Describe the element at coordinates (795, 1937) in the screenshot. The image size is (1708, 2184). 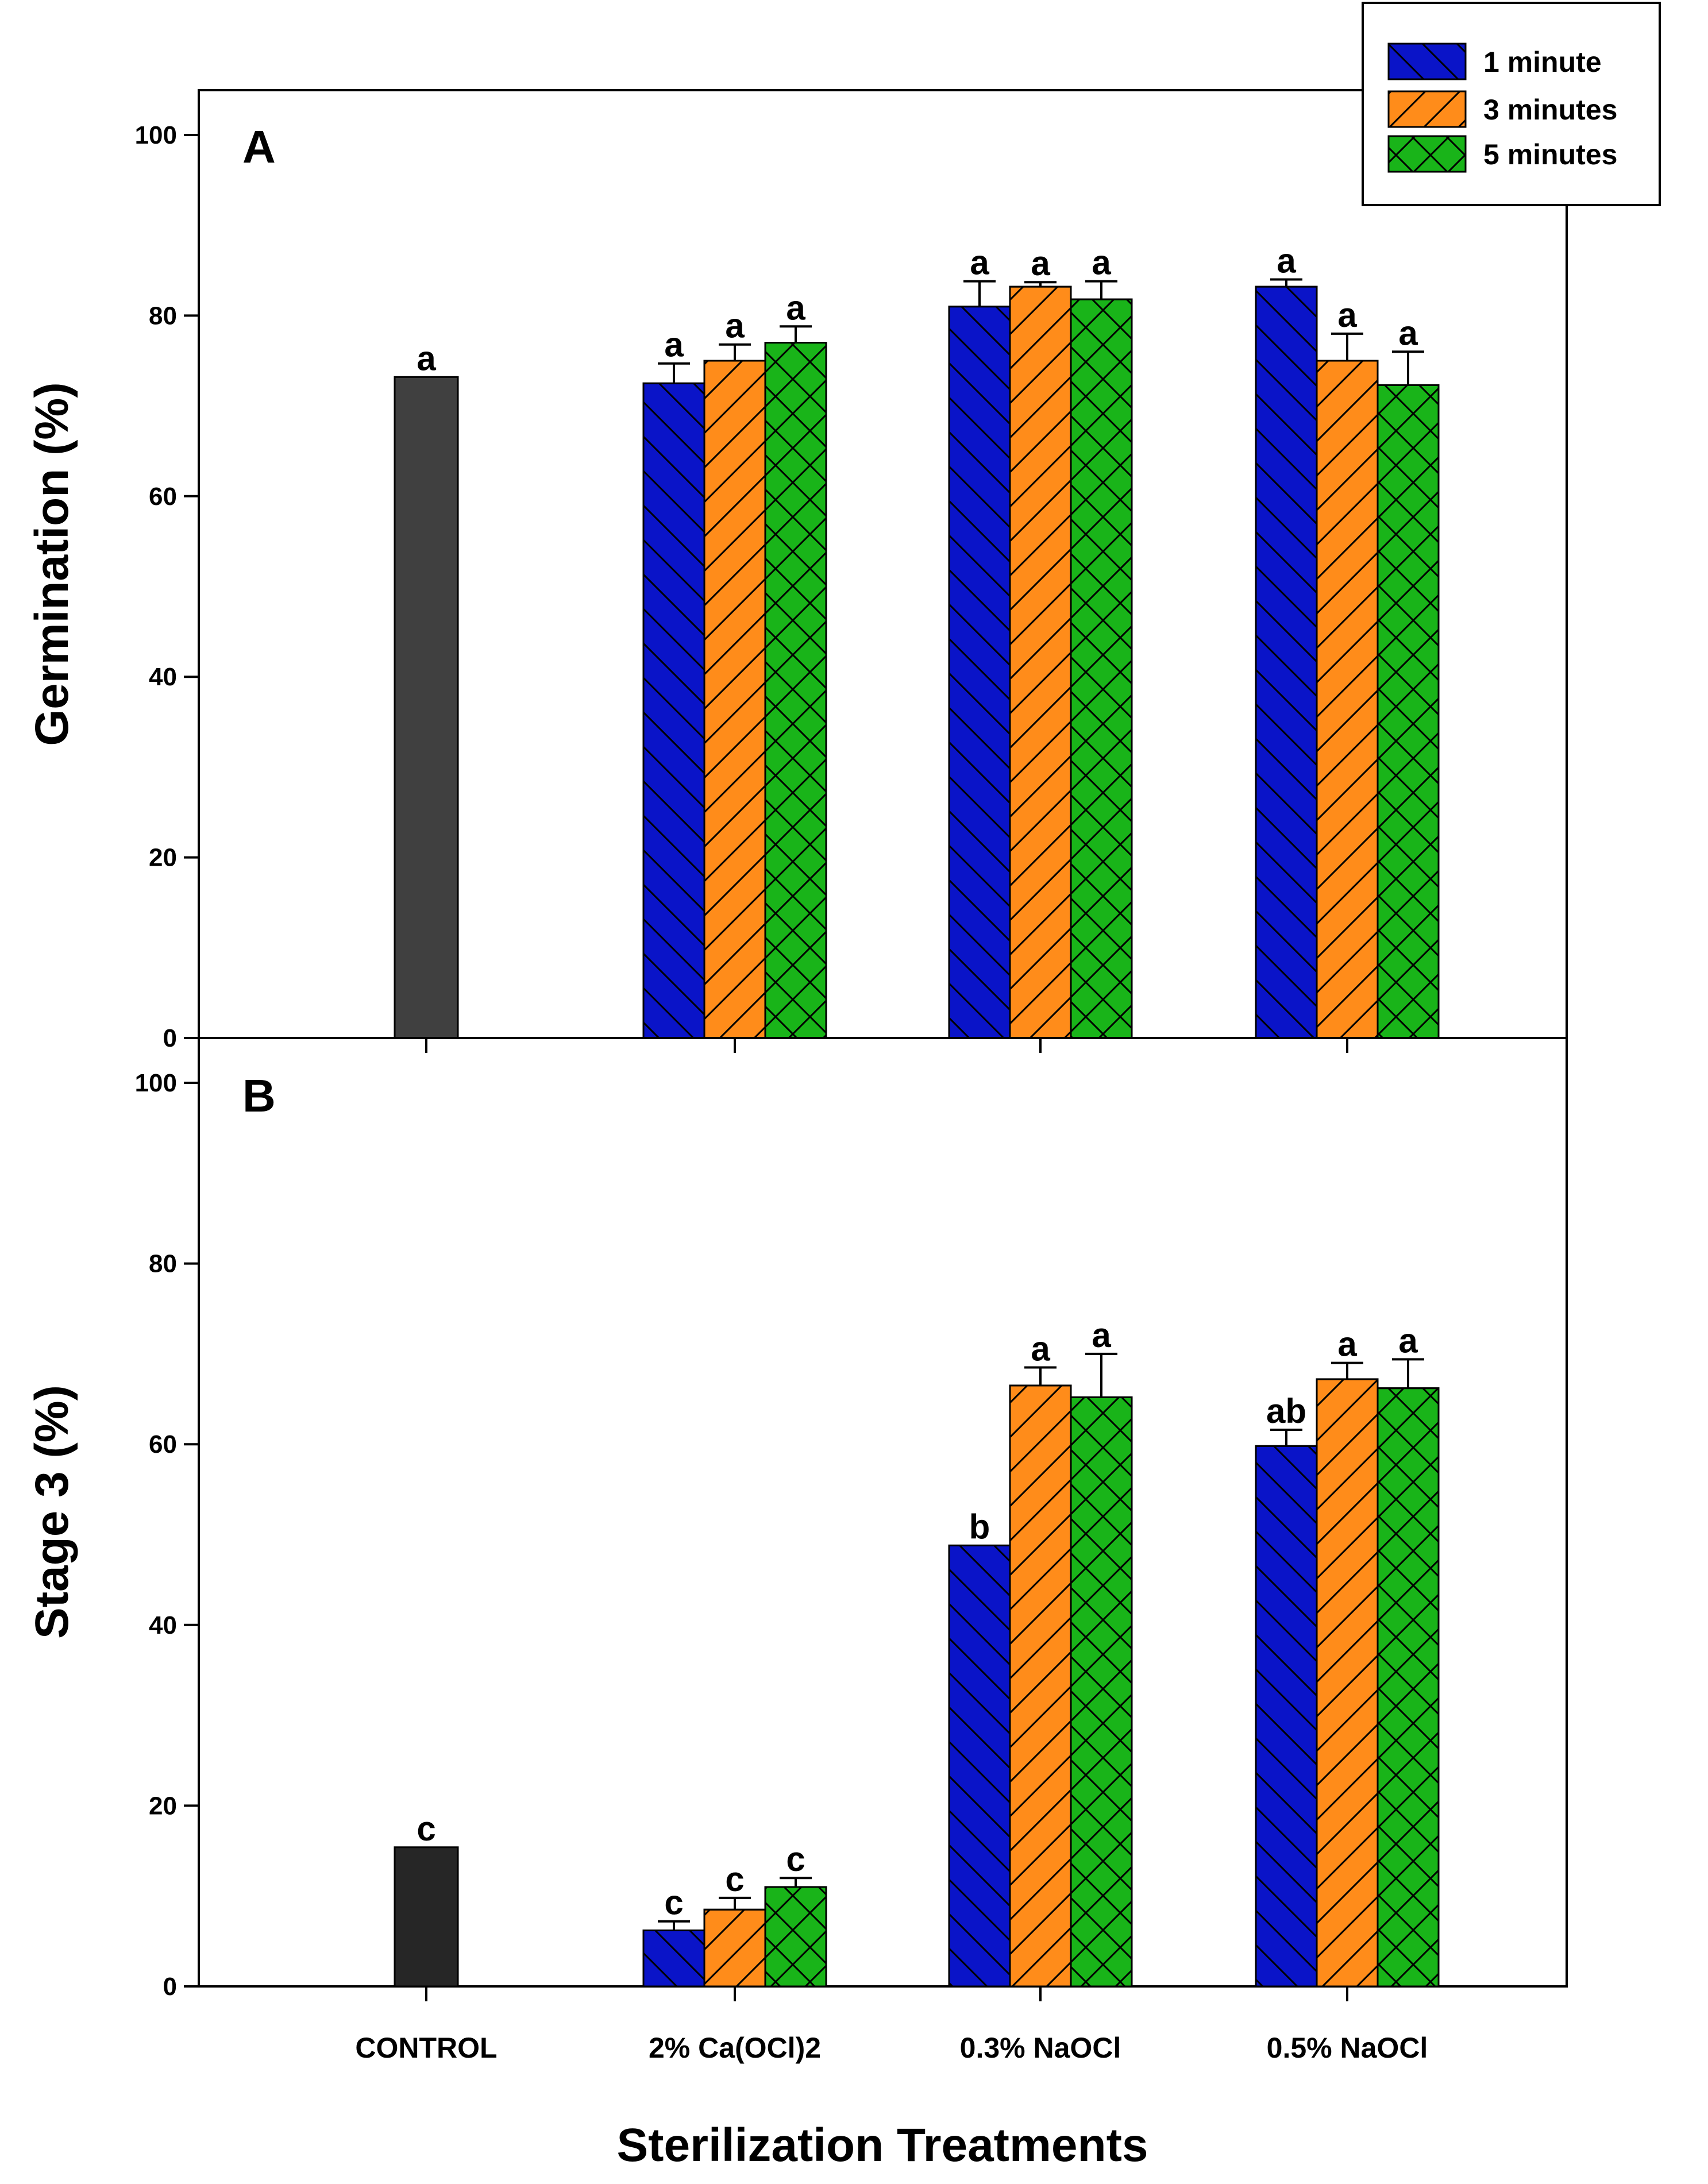
I see `panel-b-bar-2-ca-ocl-2-5-minutes-hatch` at that location.